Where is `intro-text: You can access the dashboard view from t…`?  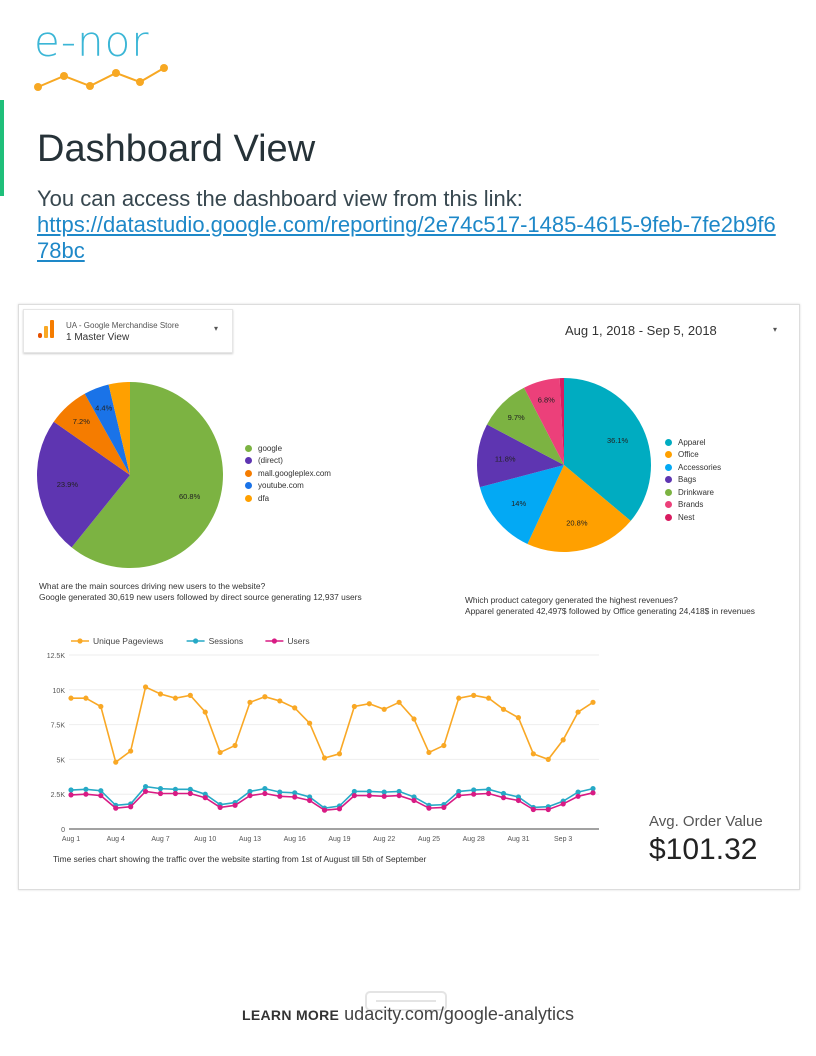
intro-text: You can access the dashboard view from t… is located at coordinates (412, 225).